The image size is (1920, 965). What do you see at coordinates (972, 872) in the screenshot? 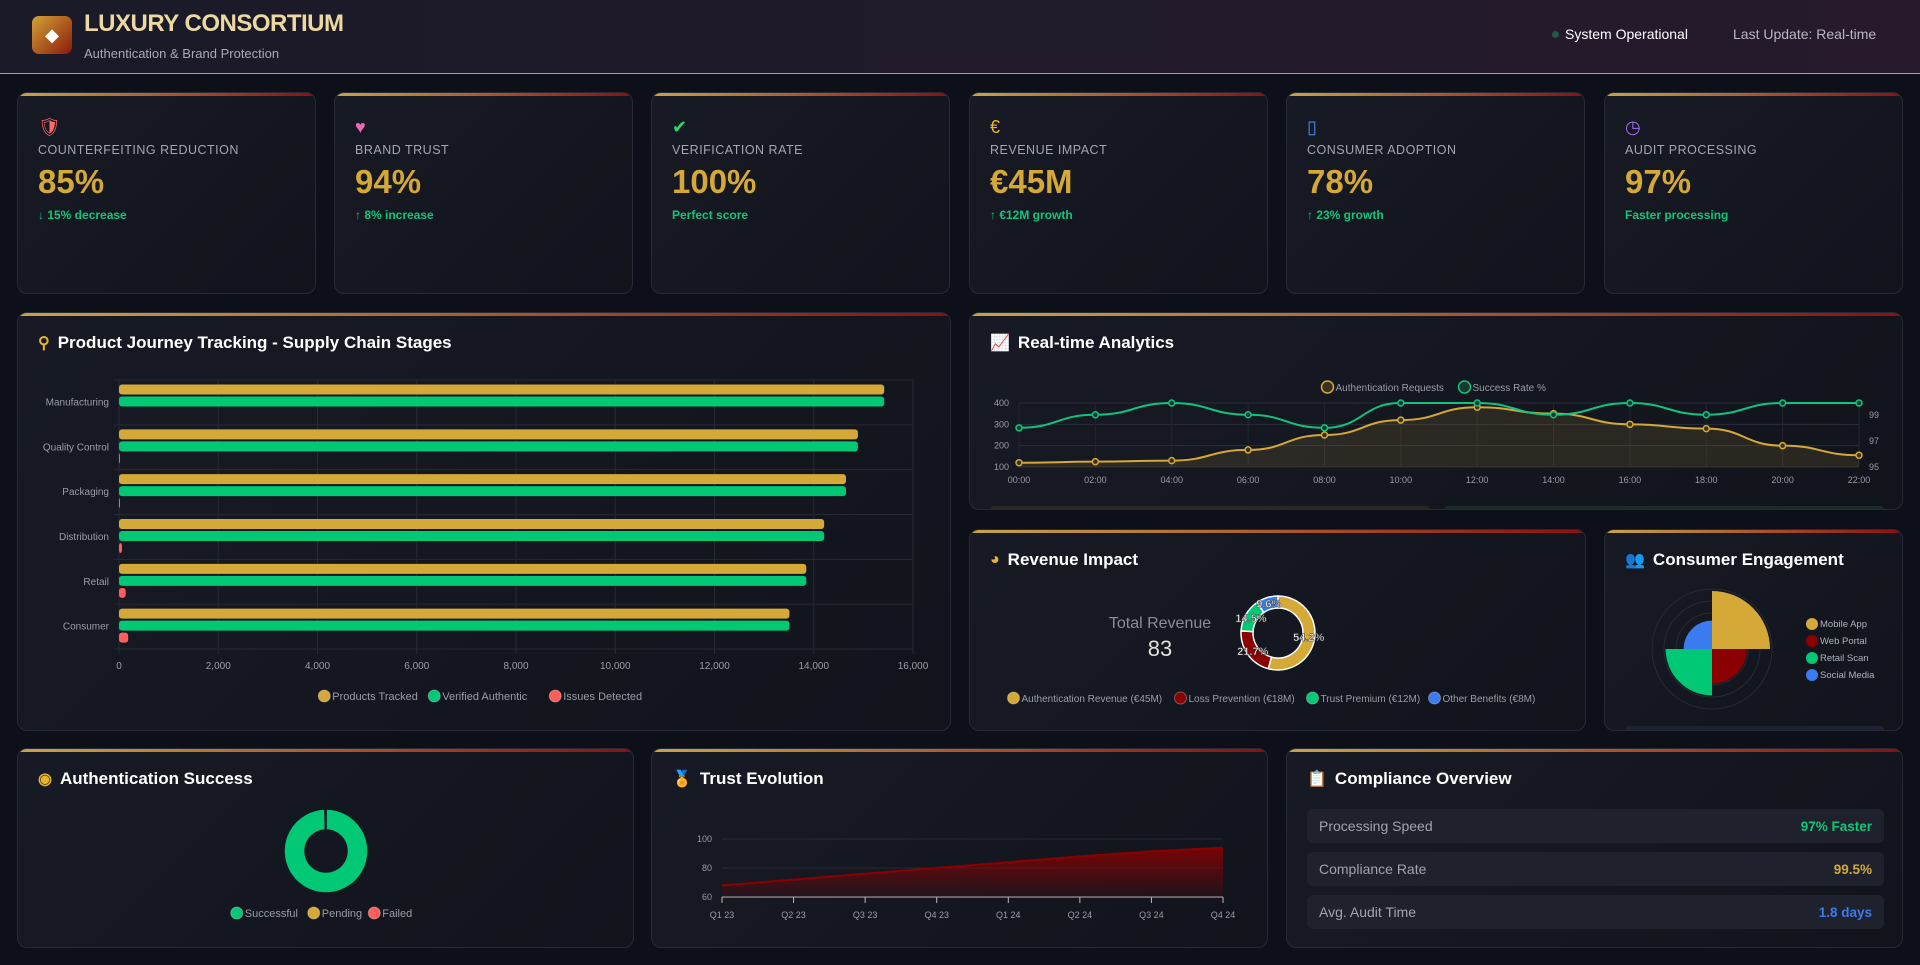
I see `trust-area` at bounding box center [972, 872].